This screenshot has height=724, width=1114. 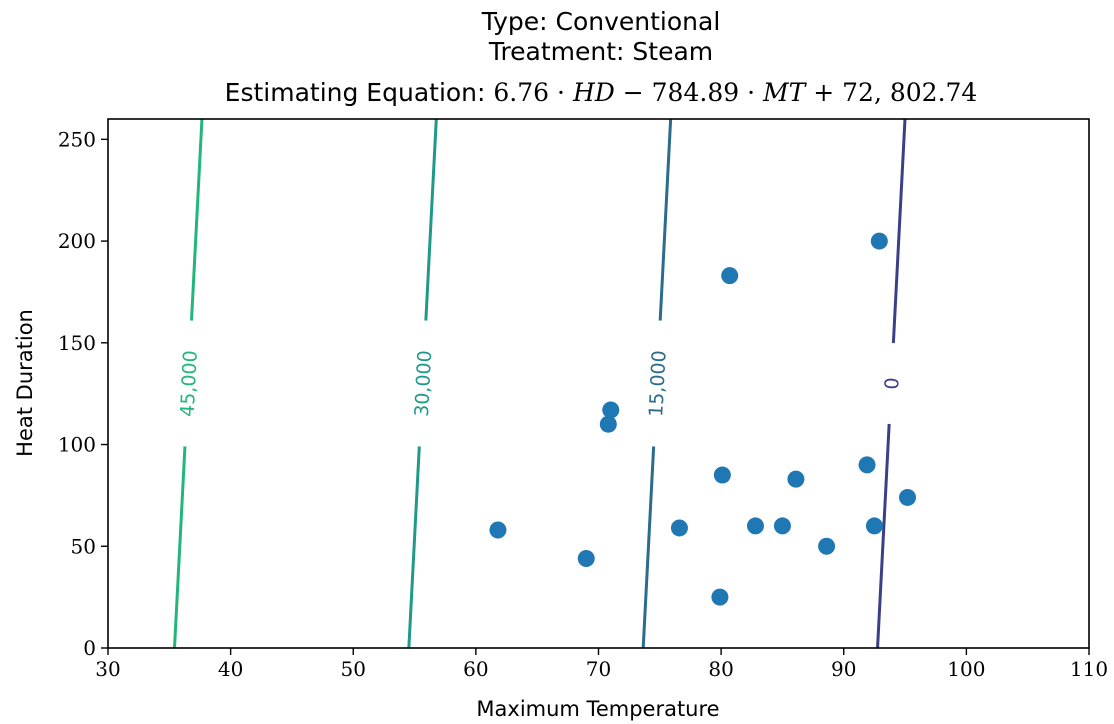 I want to click on chart-title-type: Type: Conventional, so click(x=601, y=21).